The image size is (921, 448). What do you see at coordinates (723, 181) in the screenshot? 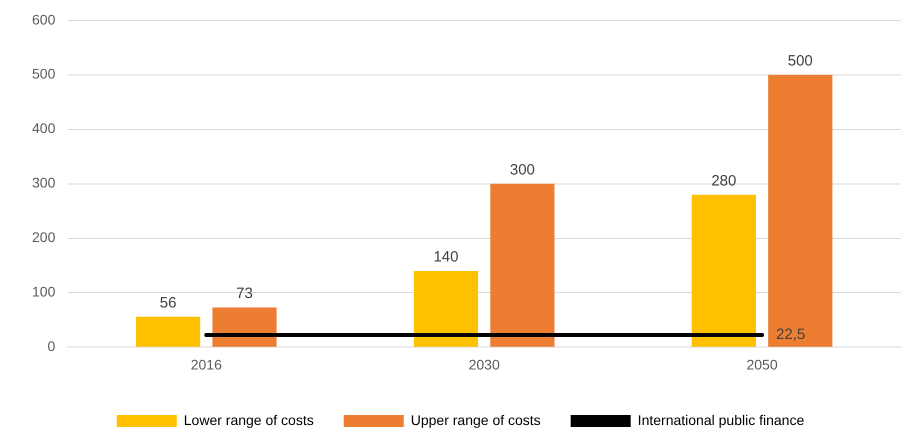
I see `data-label: 280` at bounding box center [723, 181].